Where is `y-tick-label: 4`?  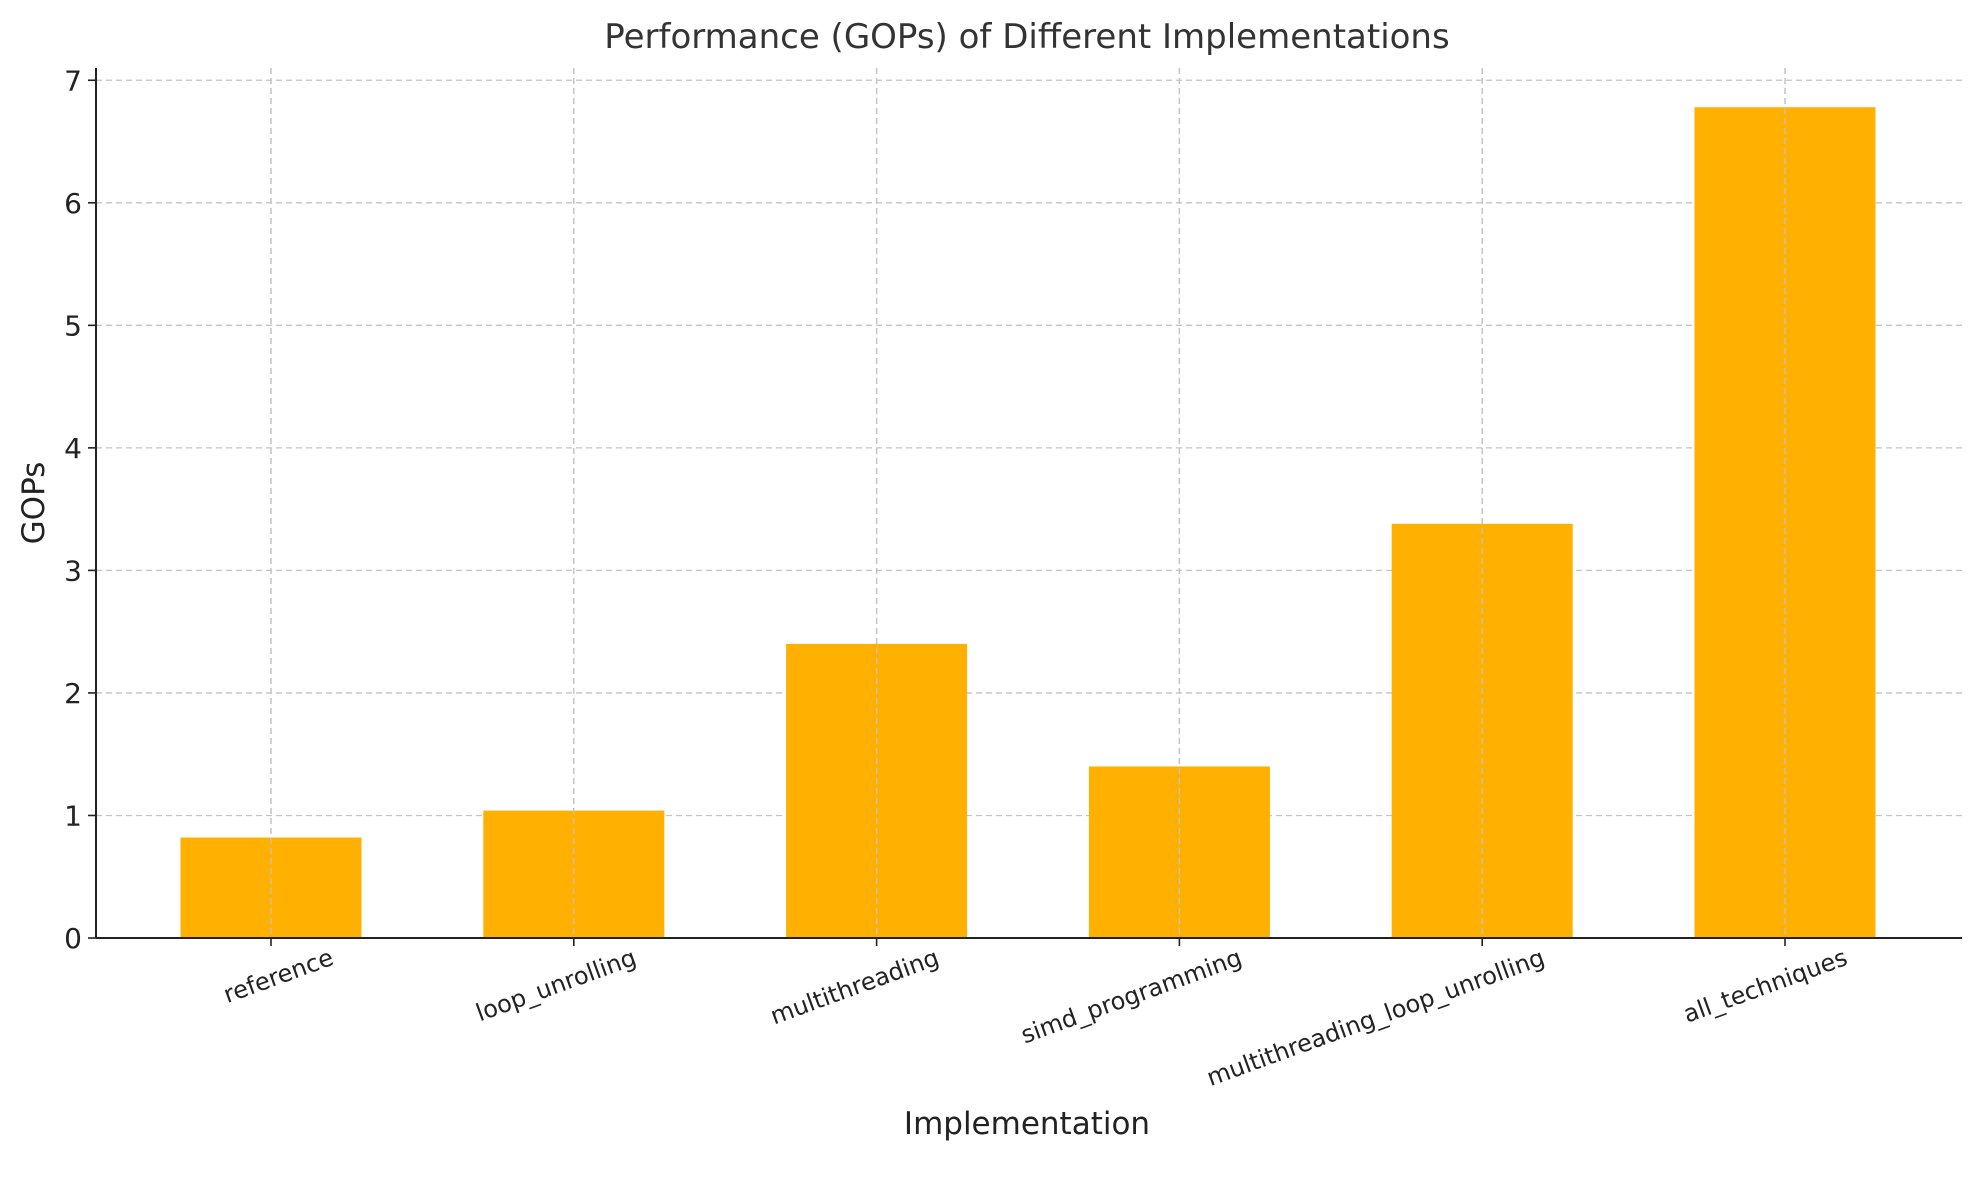
y-tick-label: 4 is located at coordinates (73, 448).